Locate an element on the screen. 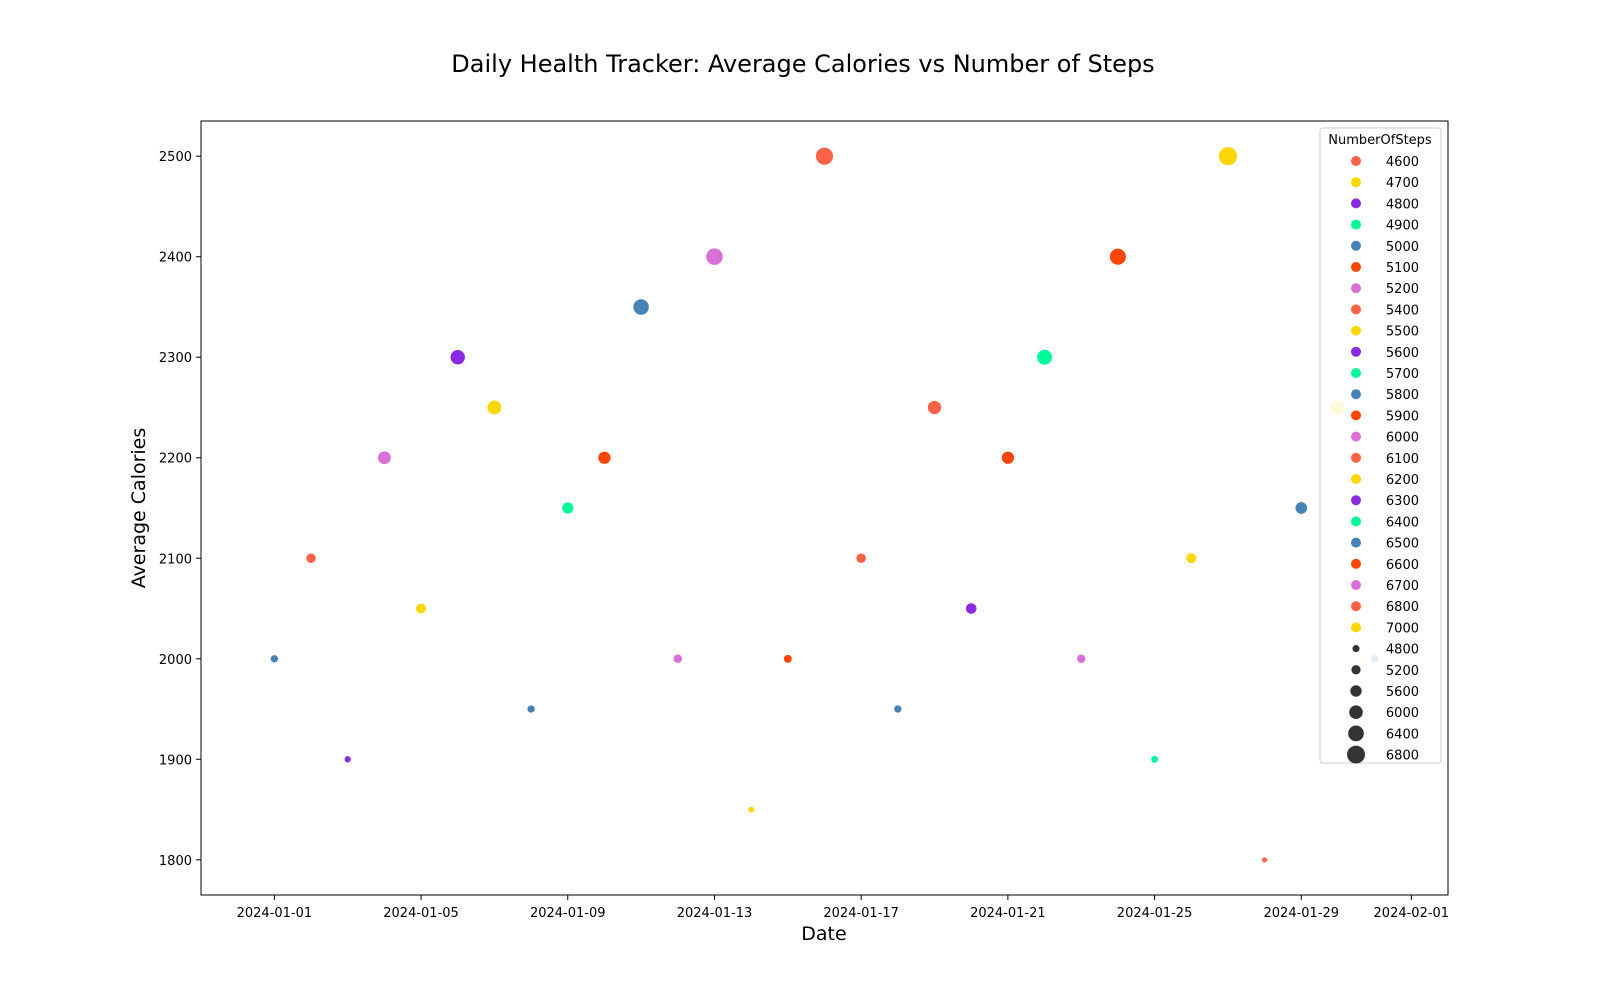 The width and height of the screenshot is (1600, 1000). legend-label: 5500 is located at coordinates (1402, 332).